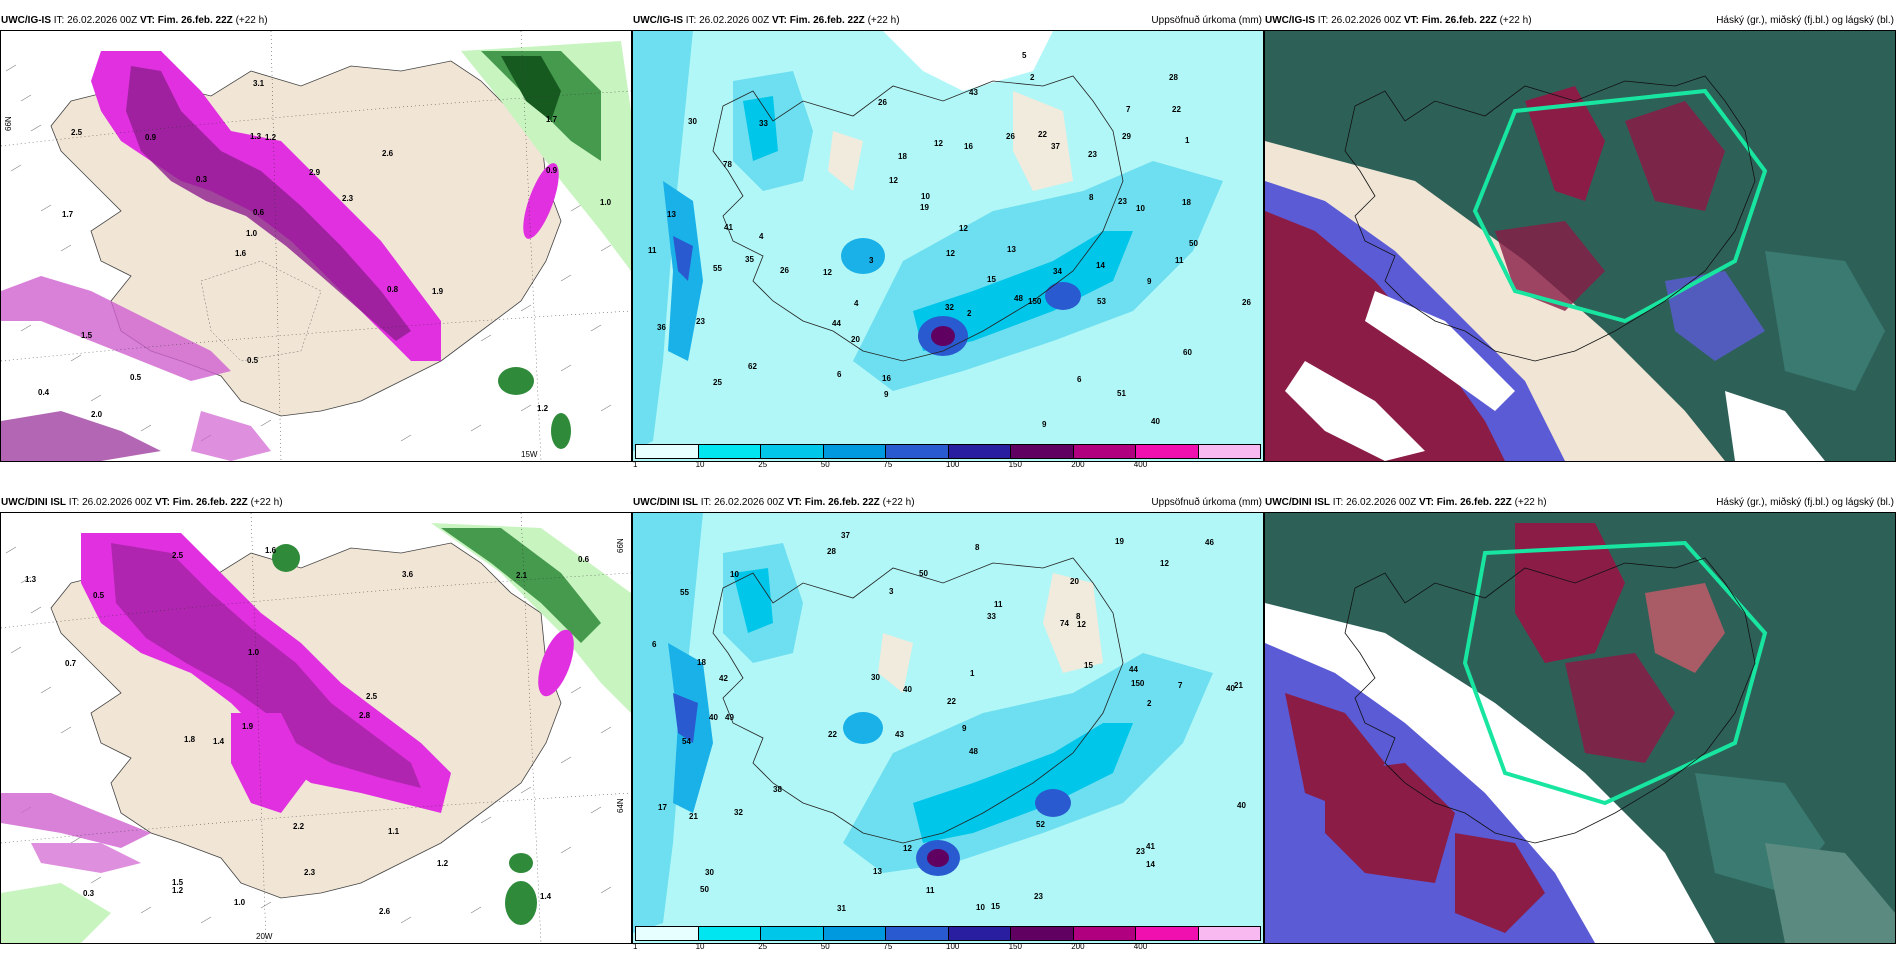 The image size is (1900, 953). I want to click on map-value-label: 0.3, so click(89, 893).